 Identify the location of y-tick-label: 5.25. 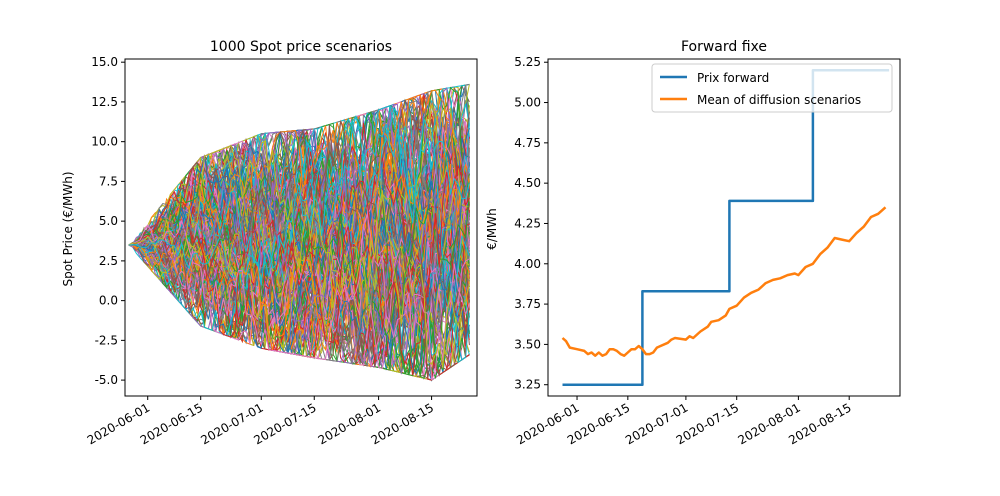
(527, 62).